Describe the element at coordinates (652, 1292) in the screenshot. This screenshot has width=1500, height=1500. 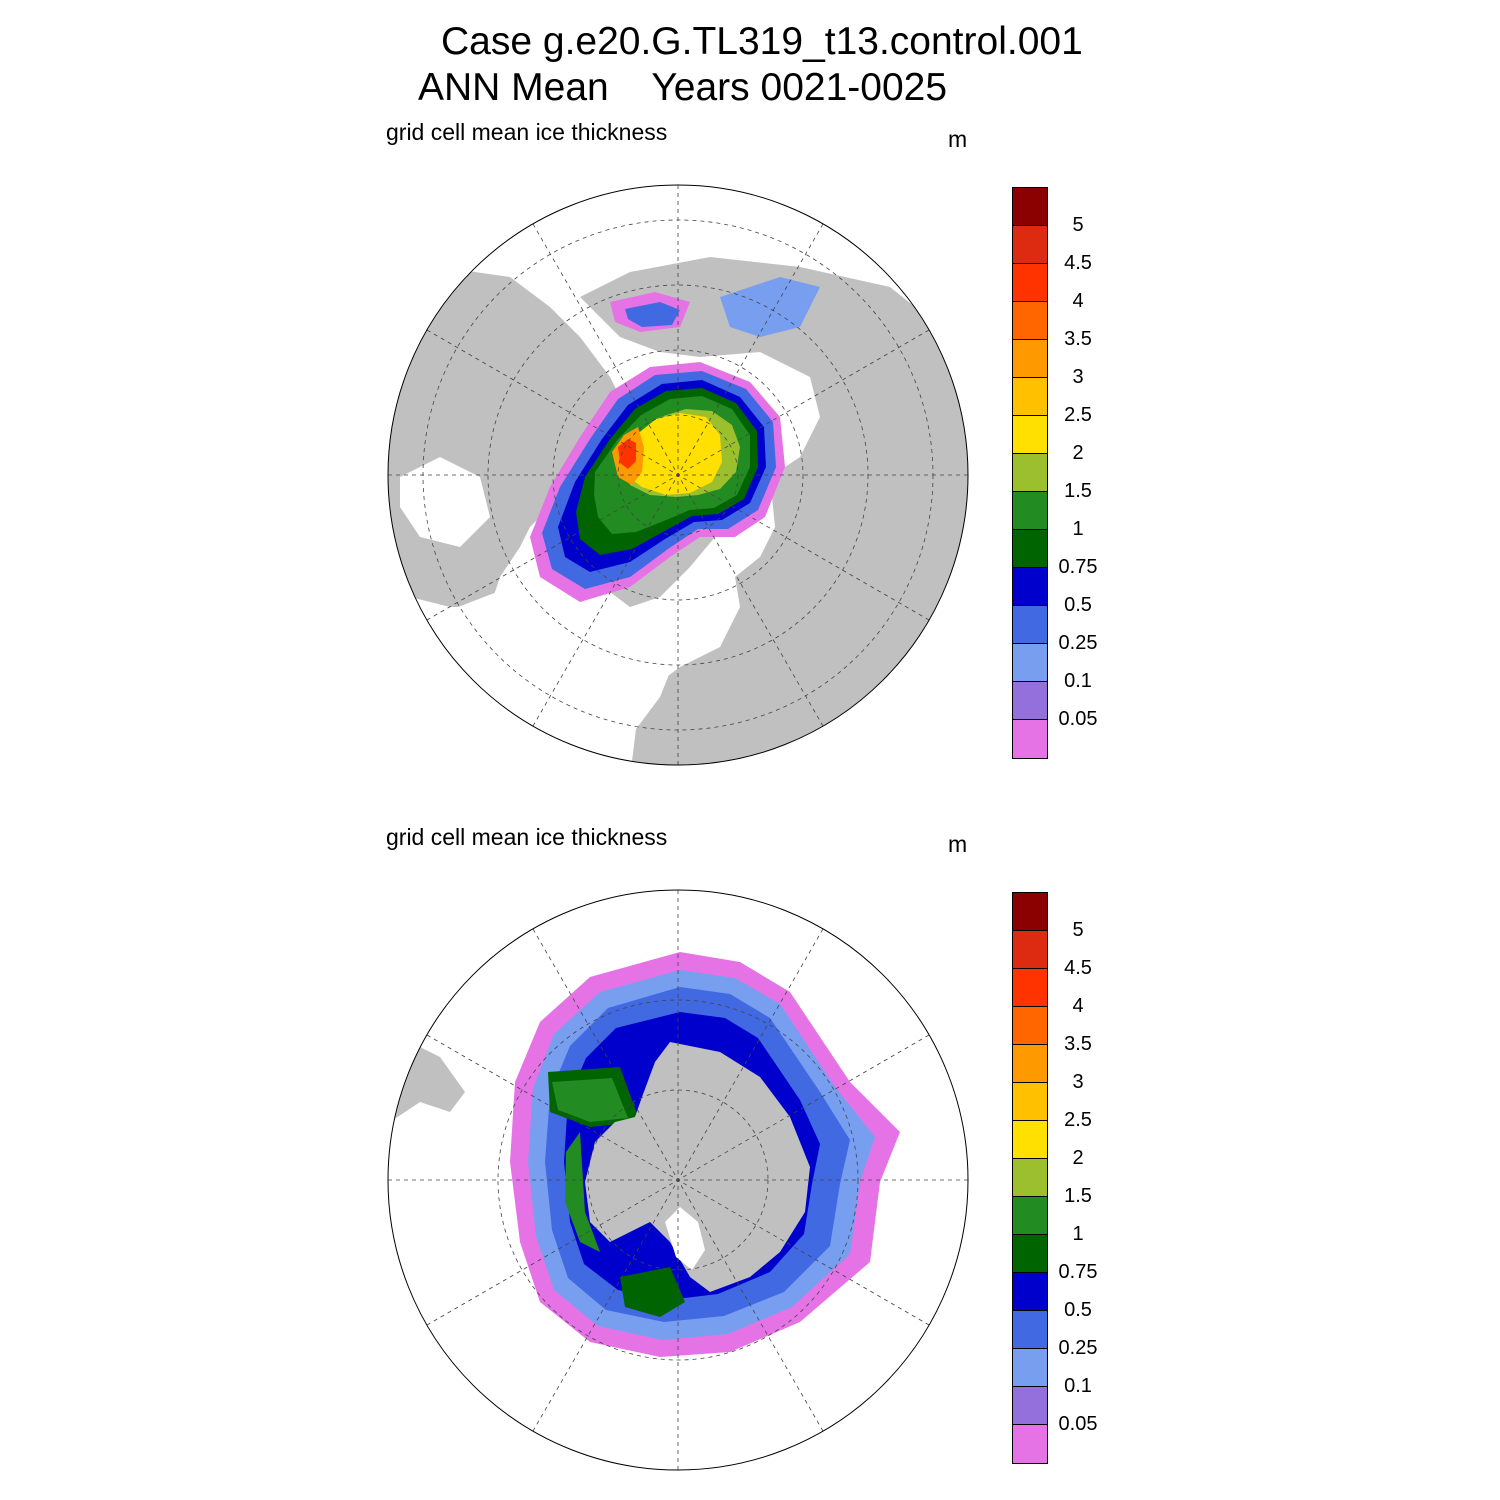
I see `ice-ross-darkgreen` at that location.